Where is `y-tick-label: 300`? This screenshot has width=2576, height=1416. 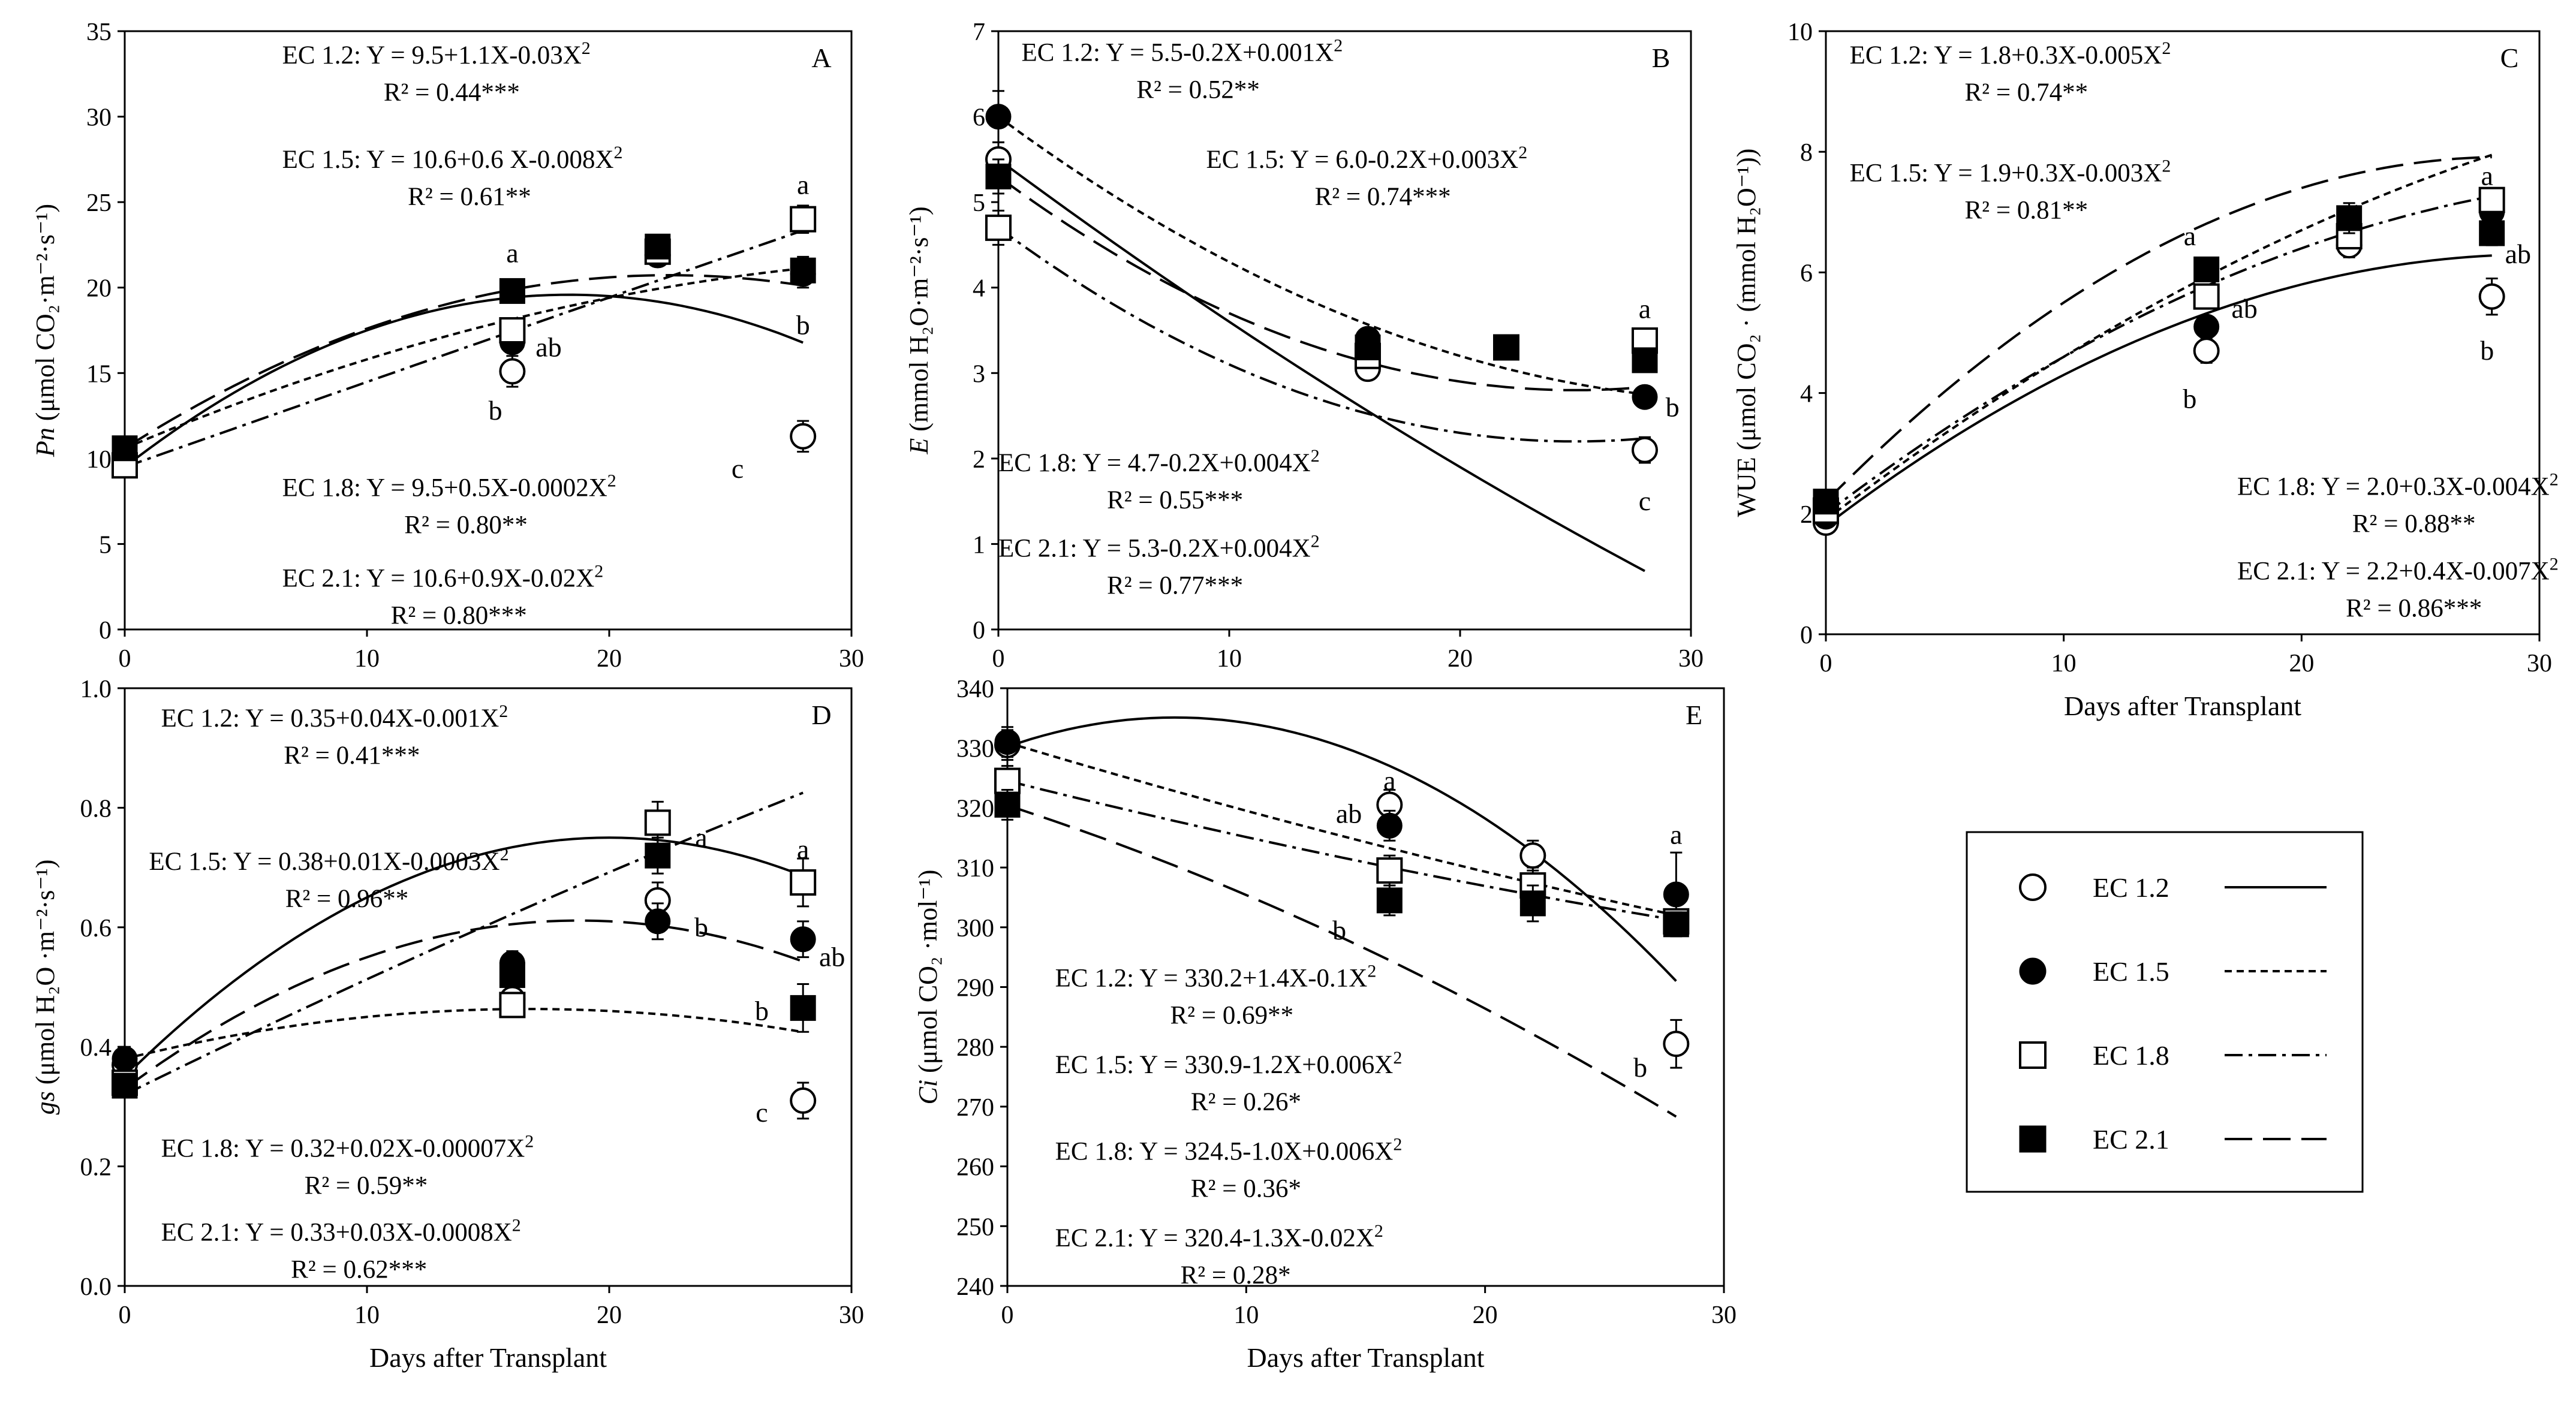
y-tick-label: 300 is located at coordinates (975, 928).